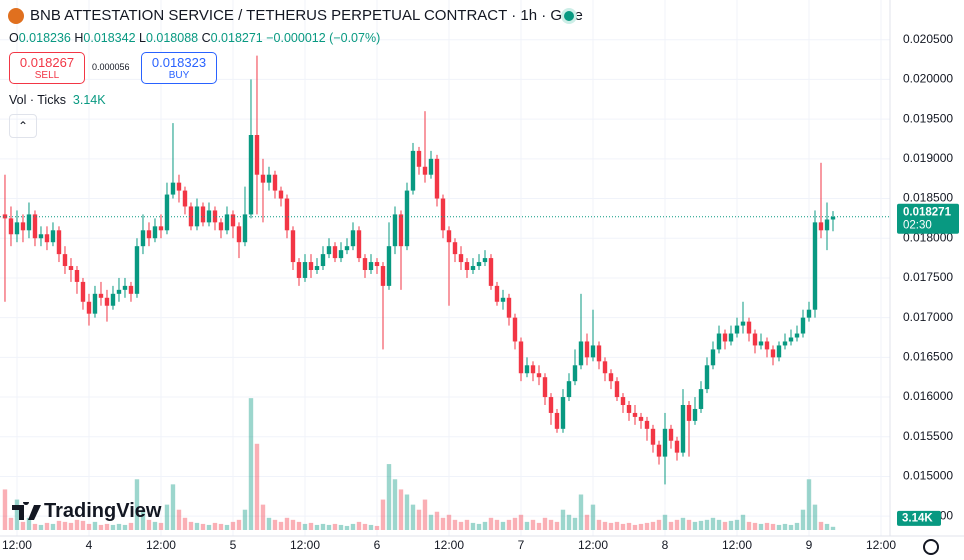  Describe the element at coordinates (16, 16) in the screenshot. I see `symbol-logo` at that location.